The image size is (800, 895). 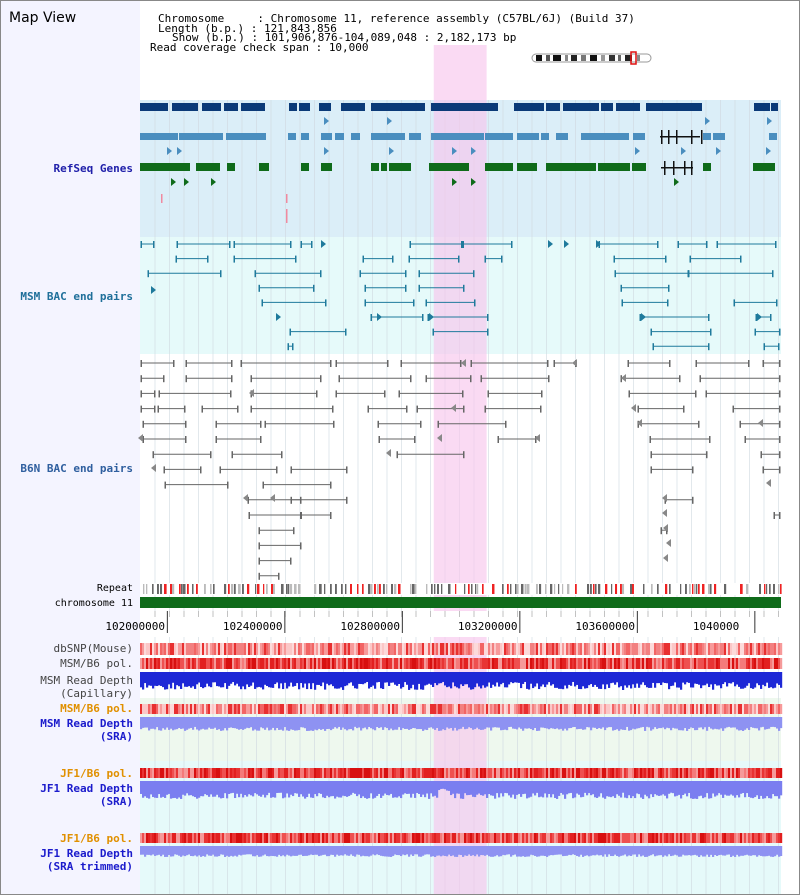 What do you see at coordinates (566, 244) in the screenshot?
I see `msm-bac-arrow` at bounding box center [566, 244].